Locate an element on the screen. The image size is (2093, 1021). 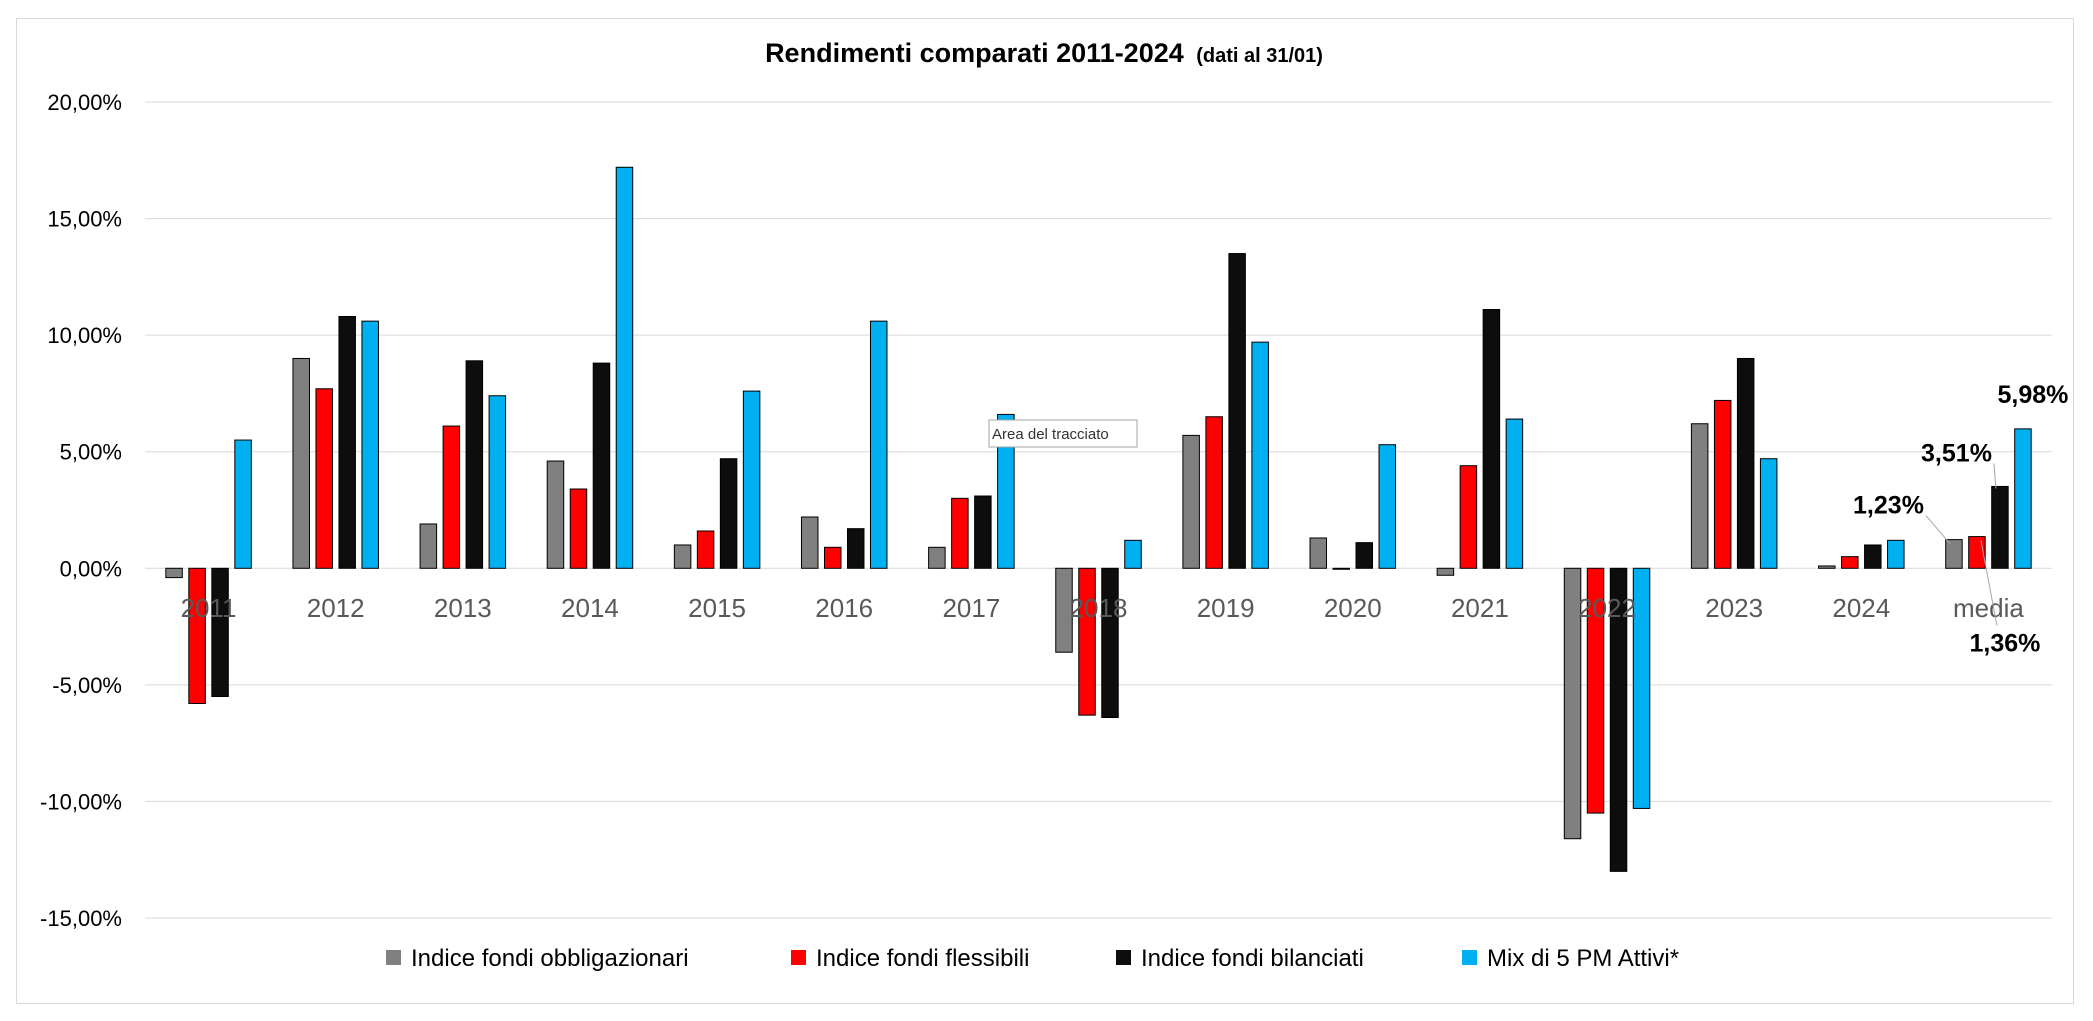
legend-label: Indice fondi bilanciati is located at coordinates (1252, 958).